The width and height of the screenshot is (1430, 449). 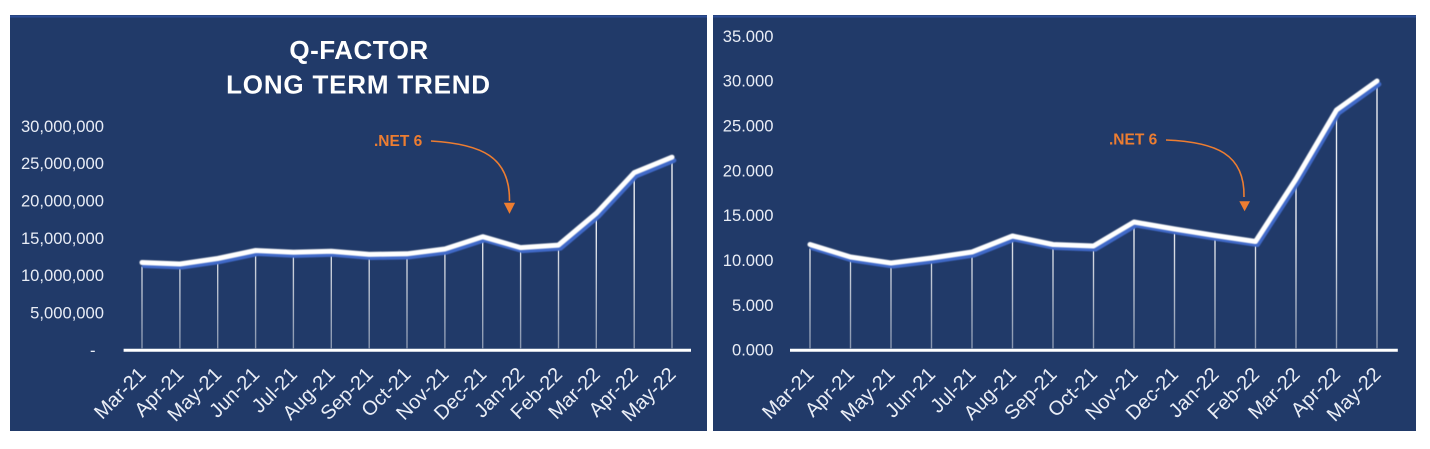 I want to click on svg-text: 15.000, so click(x=748, y=215).